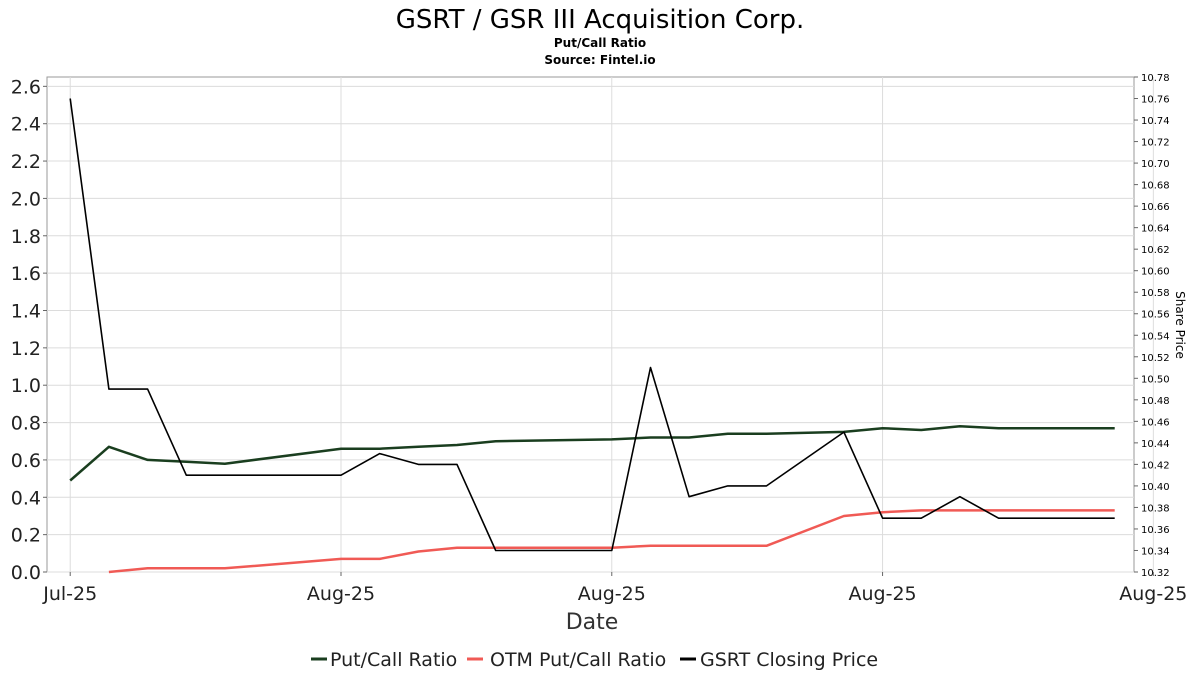  Describe the element at coordinates (1155, 272) in the screenshot. I see `y2-tick-label: 10.60` at that location.